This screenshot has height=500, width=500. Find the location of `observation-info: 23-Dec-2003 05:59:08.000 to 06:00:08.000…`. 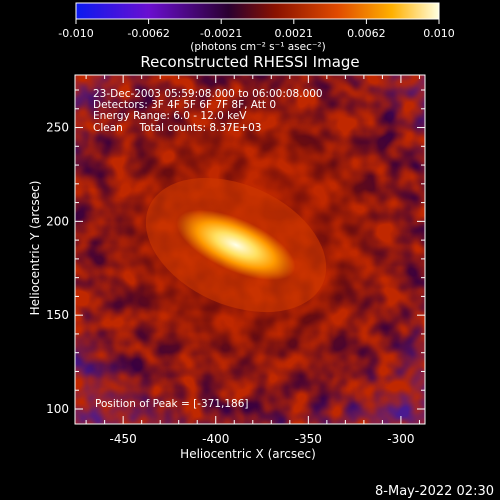

observation-info: 23-Dec-2003 05:59:08.000 to 06:00:08.000… is located at coordinates (208, 111).